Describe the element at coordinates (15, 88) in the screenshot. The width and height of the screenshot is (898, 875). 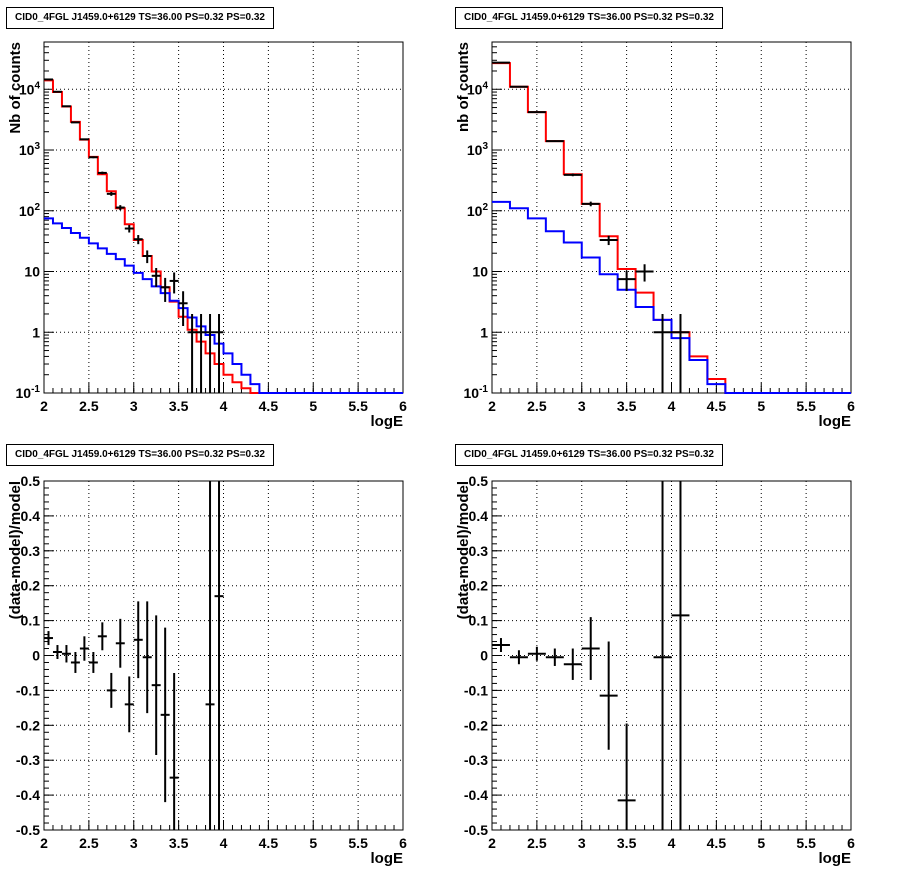
I see `y-axis-title: Nb of counts` at that location.